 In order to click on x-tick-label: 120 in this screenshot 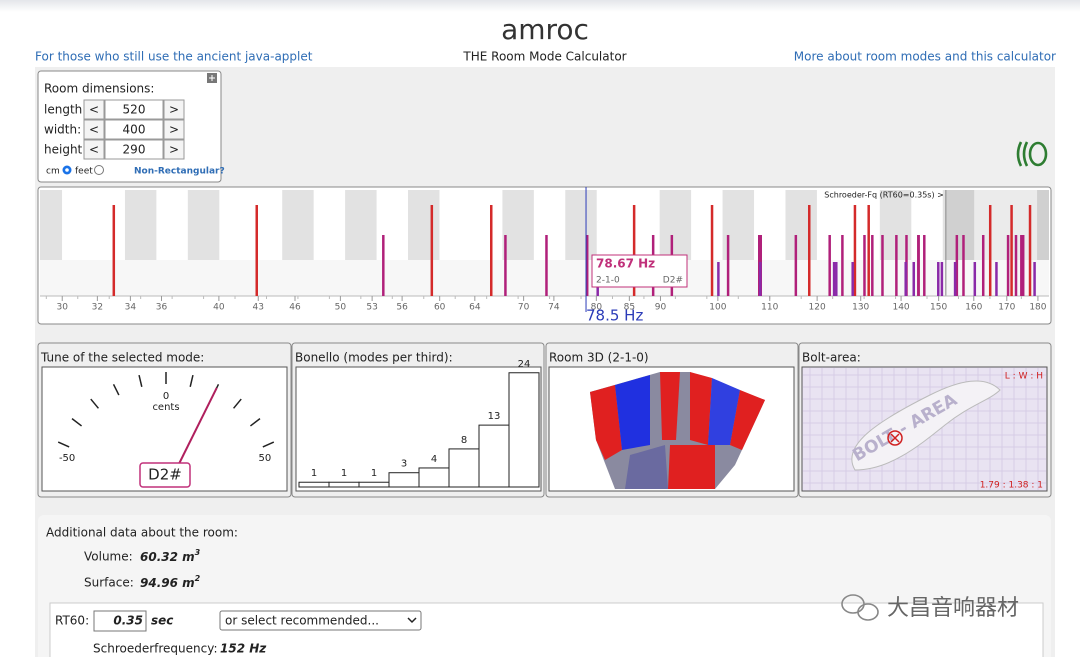, I will do `click(817, 308)`.